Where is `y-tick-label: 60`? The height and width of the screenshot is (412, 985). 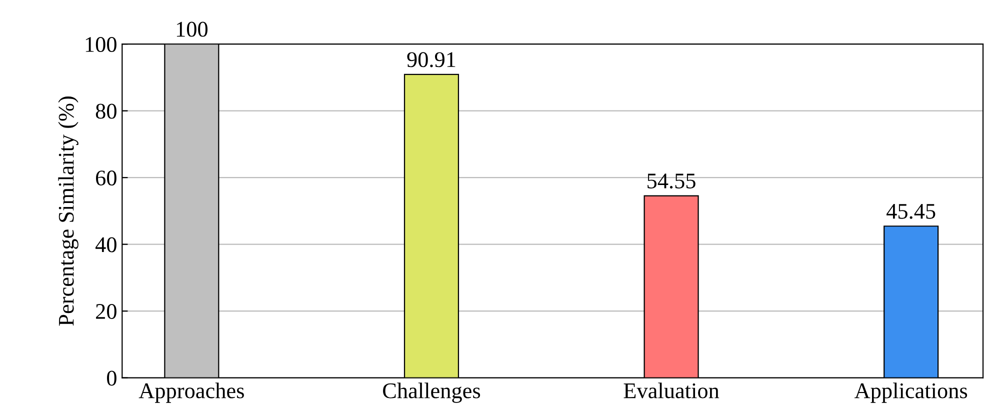 y-tick-label: 60 is located at coordinates (106, 178).